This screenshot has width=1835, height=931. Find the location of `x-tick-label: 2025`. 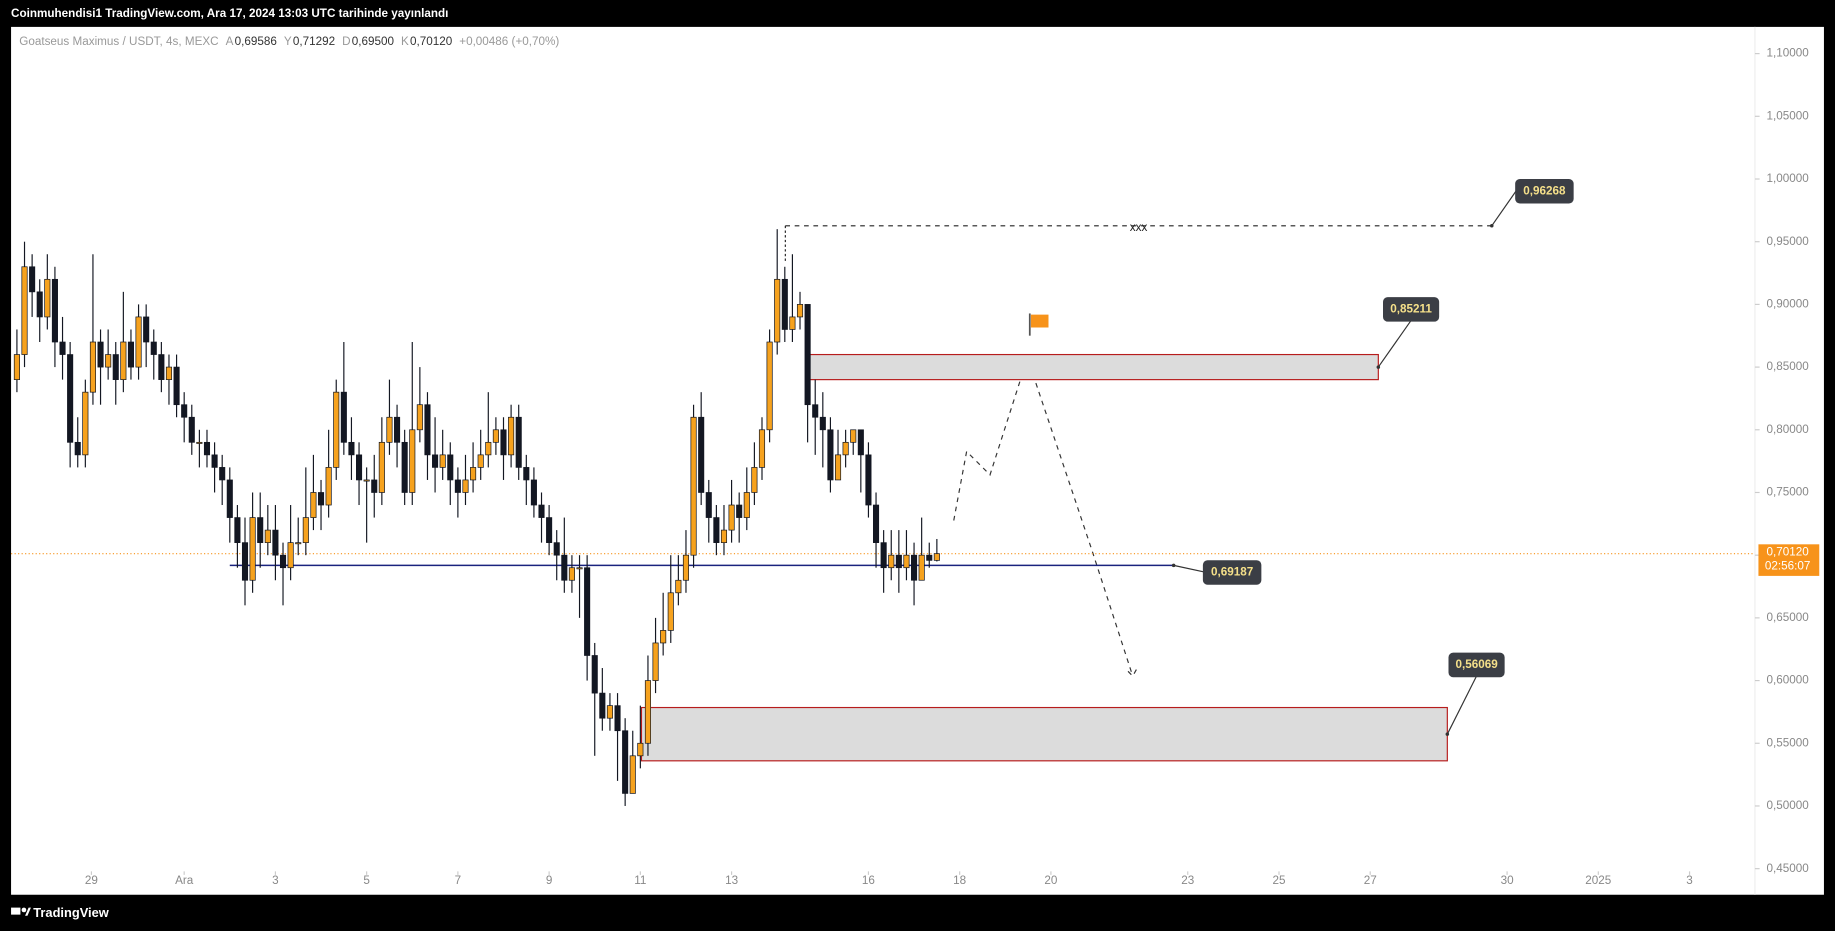

x-tick-label: 2025 is located at coordinates (1598, 880).